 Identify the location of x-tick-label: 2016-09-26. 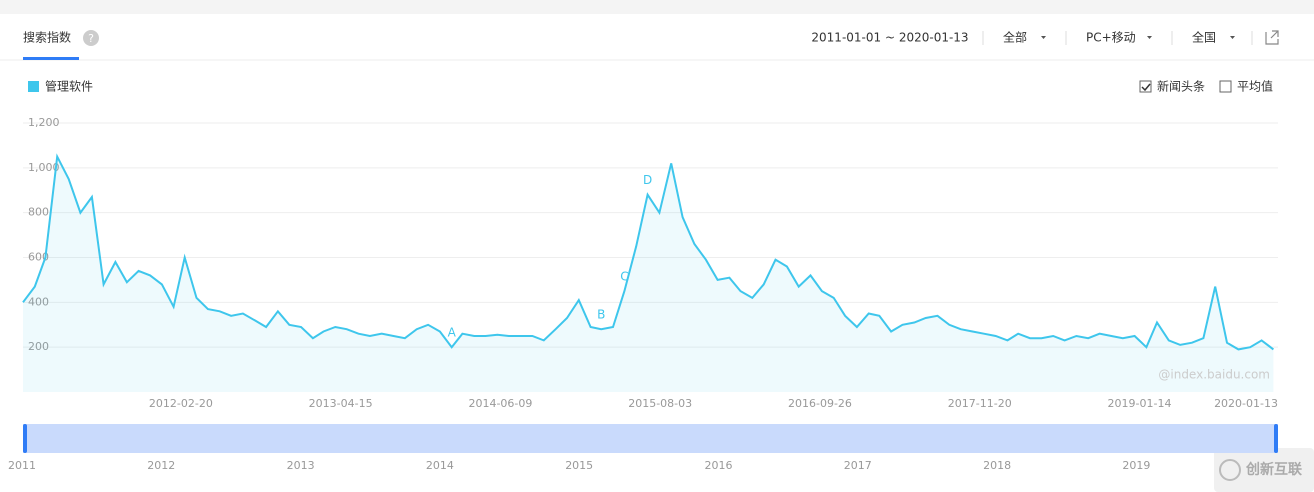
(820, 403).